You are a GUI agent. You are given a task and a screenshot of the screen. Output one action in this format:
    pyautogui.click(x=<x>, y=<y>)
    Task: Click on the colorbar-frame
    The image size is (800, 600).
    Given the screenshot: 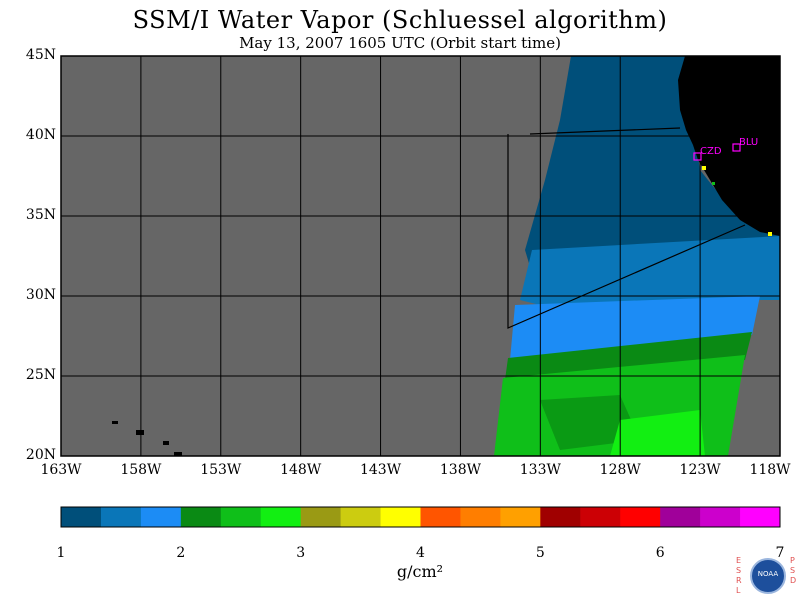 What is the action you would take?
    pyautogui.click(x=420, y=517)
    